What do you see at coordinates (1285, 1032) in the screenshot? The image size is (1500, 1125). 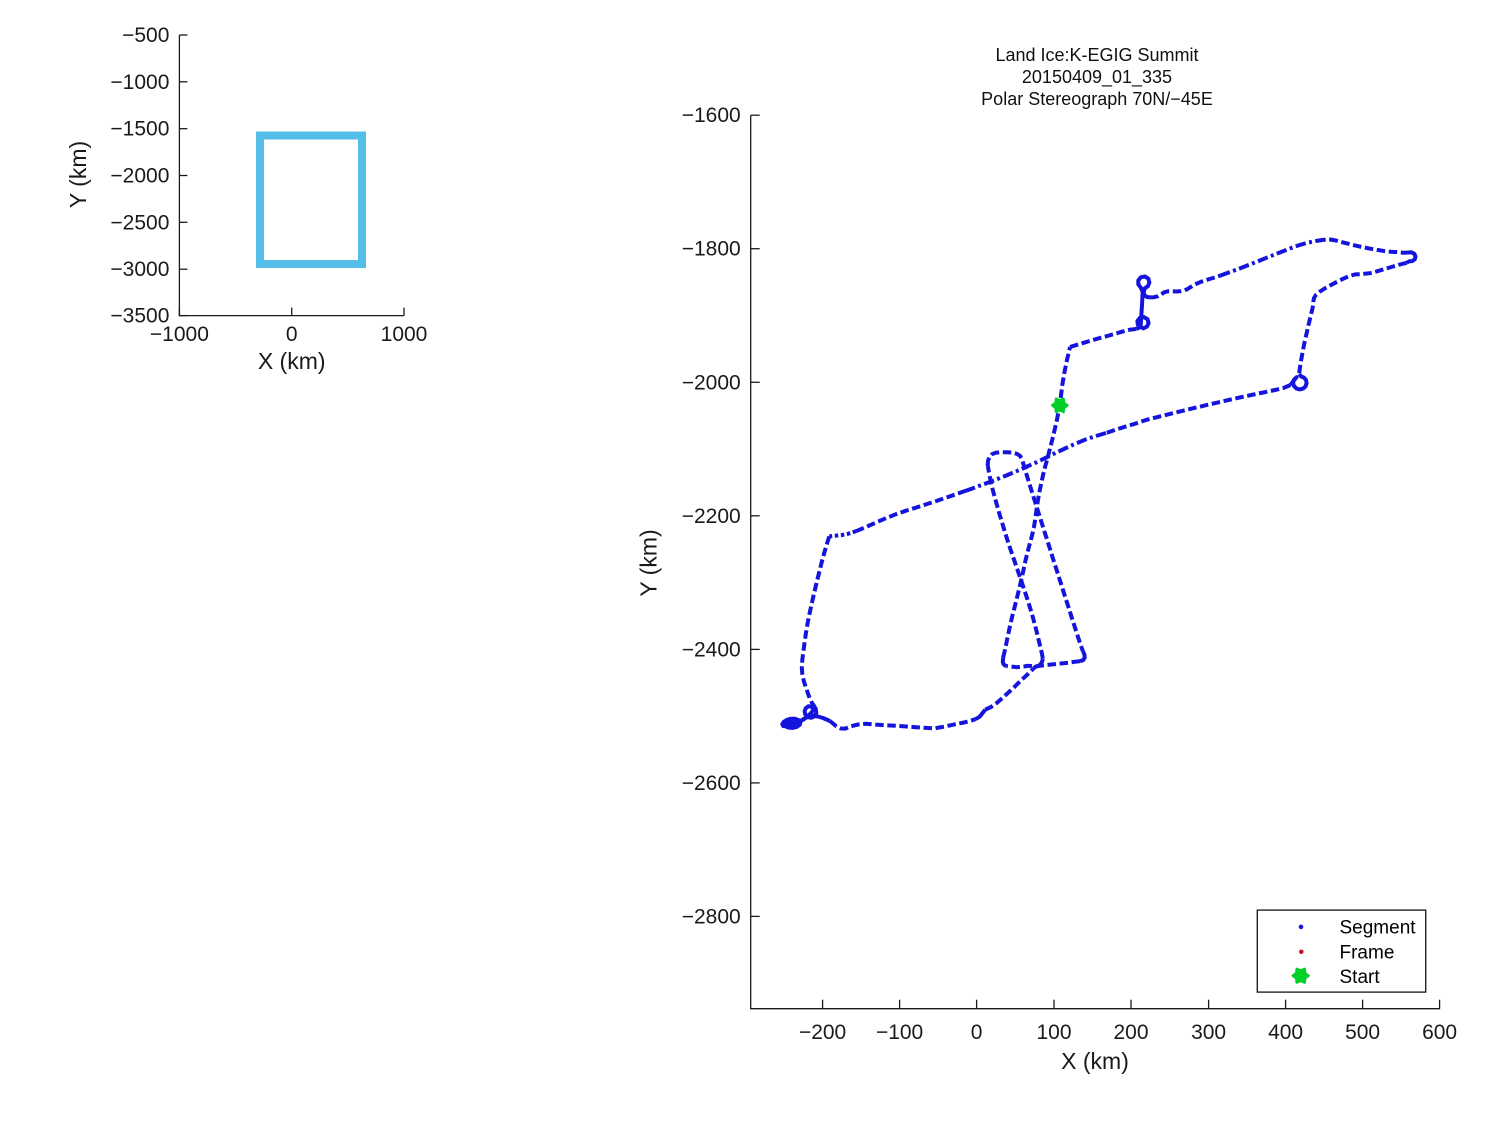 I see `svg-text: 400` at bounding box center [1285, 1032].